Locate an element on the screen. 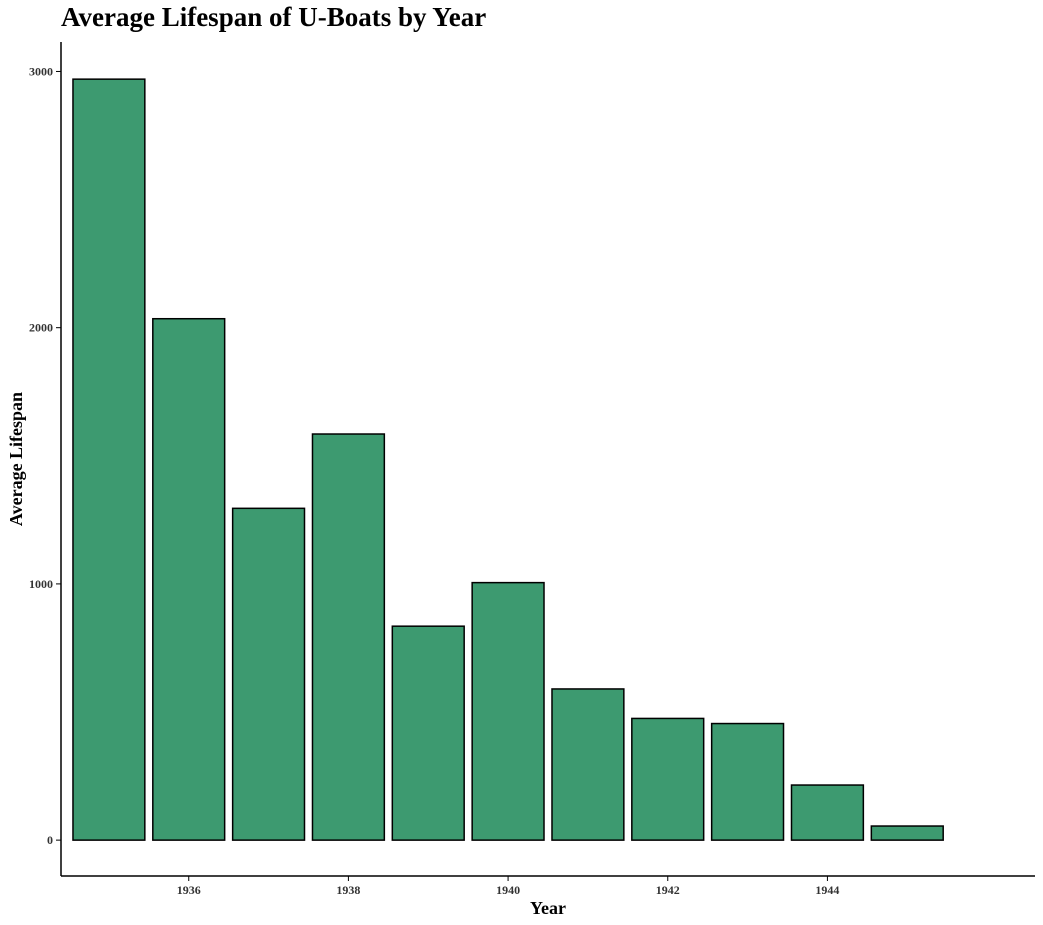 This screenshot has height=925, width=1043. bar-1942 is located at coordinates (668, 779).